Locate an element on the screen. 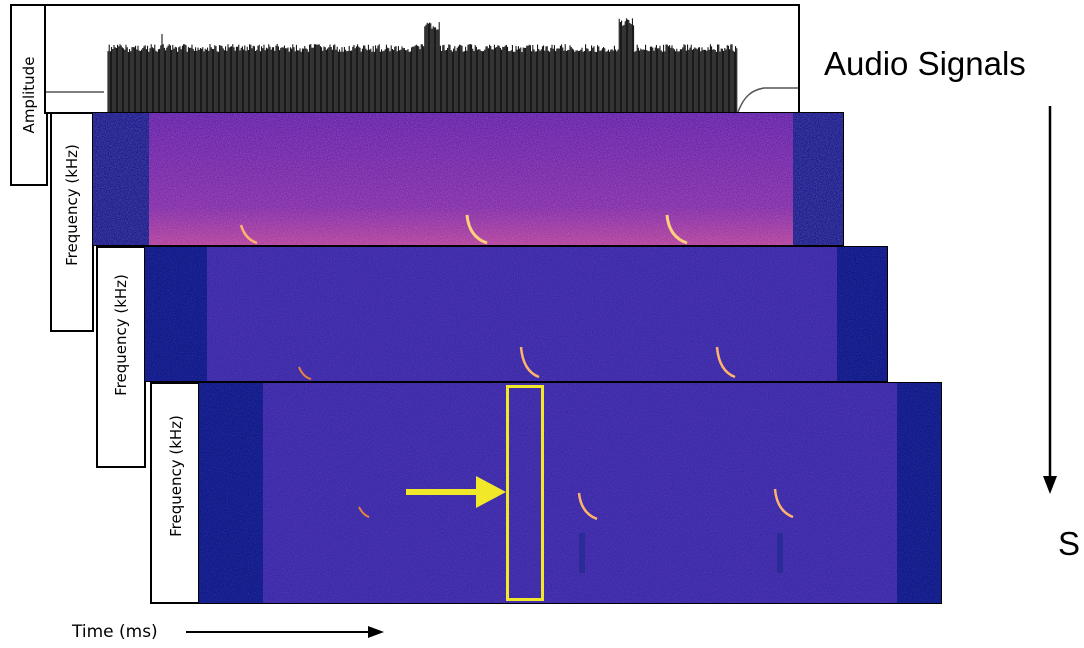 This screenshot has height=648, width=1084. frequency-label-box-3: Frequency (kHz) is located at coordinates (176, 493).